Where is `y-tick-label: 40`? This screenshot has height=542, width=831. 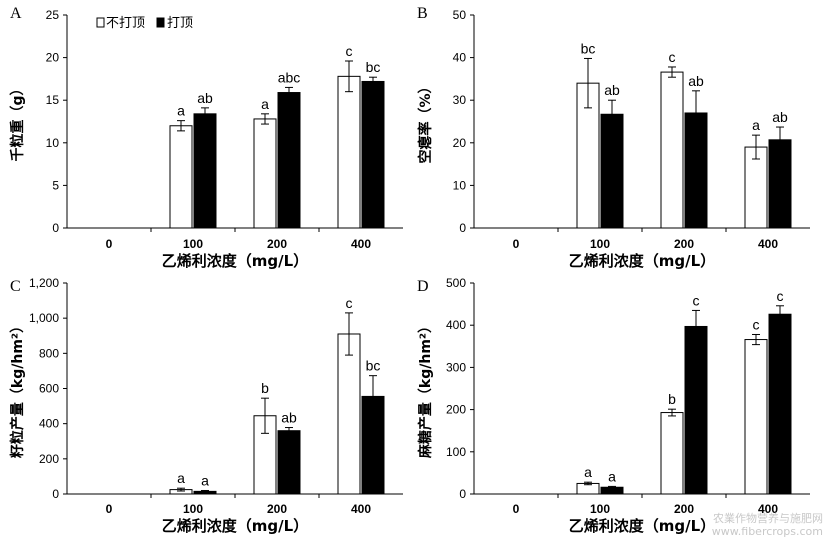 y-tick-label: 40 is located at coordinates (460, 58).